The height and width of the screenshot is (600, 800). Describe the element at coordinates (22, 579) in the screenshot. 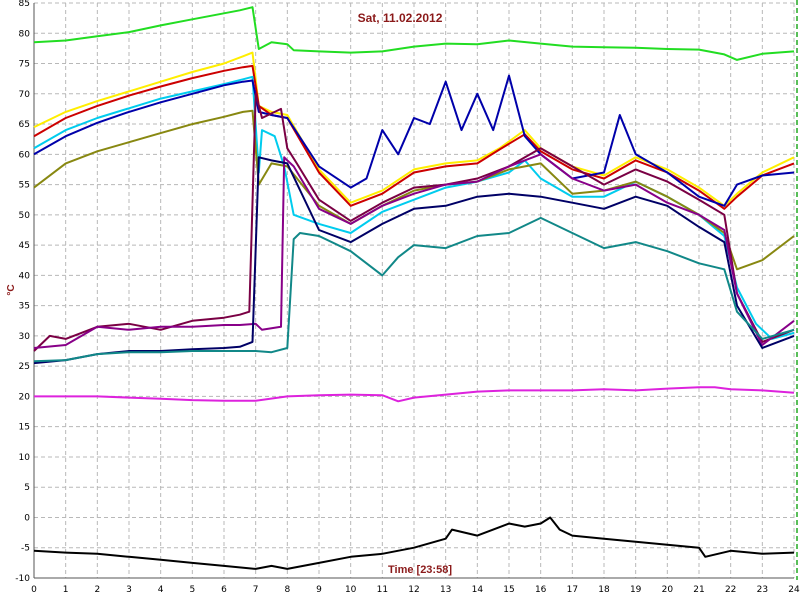

I see `y-tick-label: -10` at that location.